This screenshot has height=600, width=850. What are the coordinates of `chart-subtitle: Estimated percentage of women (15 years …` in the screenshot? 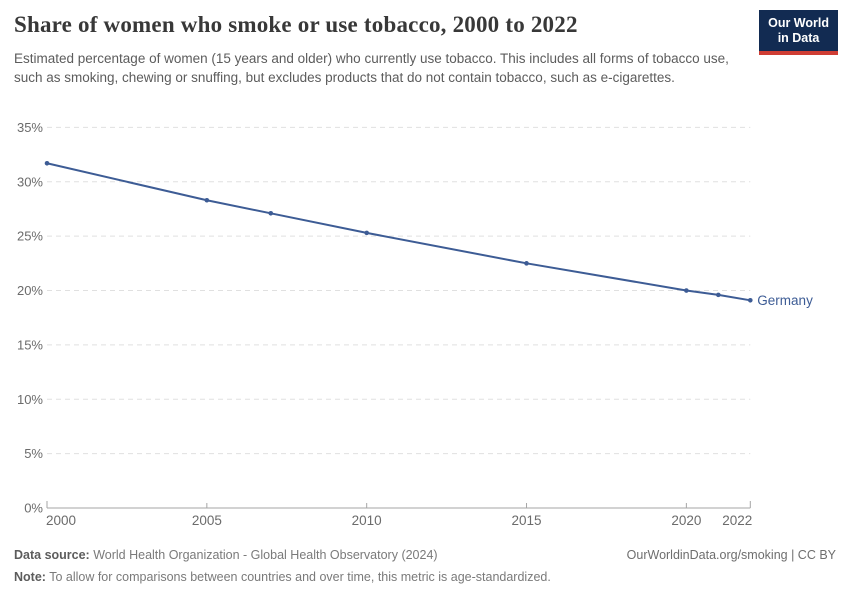 It's located at (371, 68).